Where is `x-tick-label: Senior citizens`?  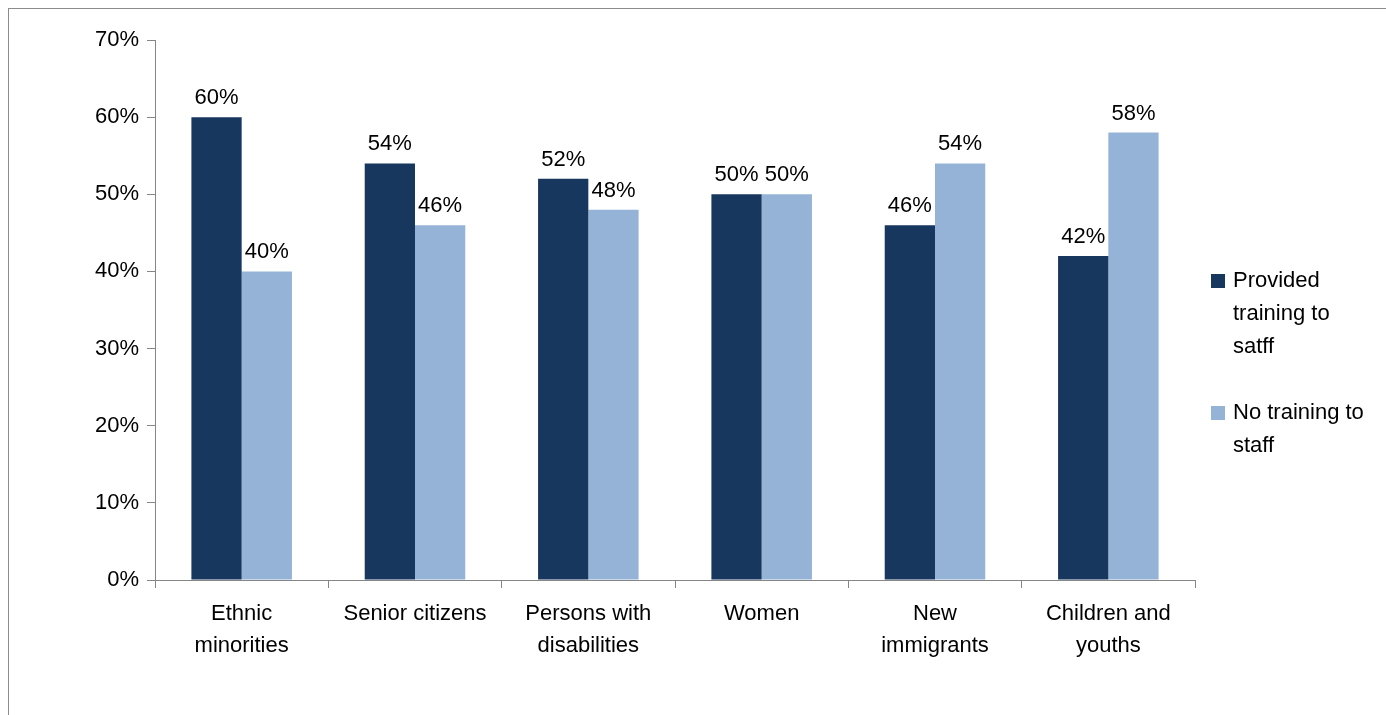
x-tick-label: Senior citizens is located at coordinates (415, 613).